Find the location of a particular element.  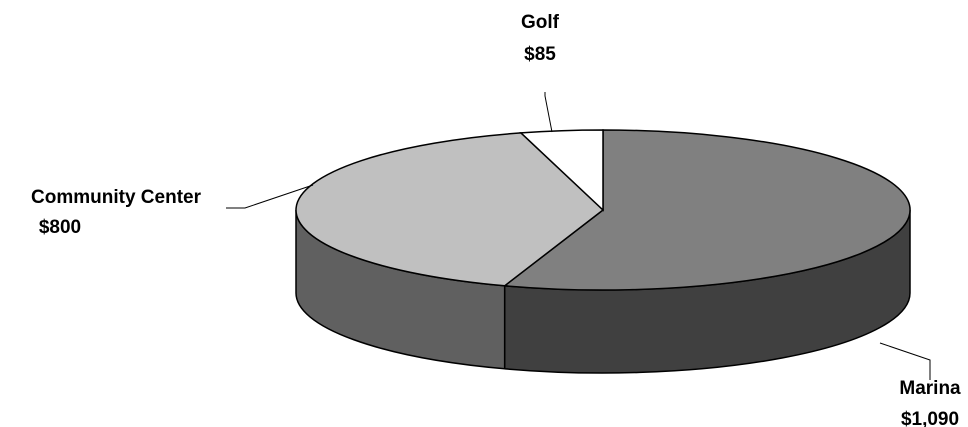

leader-line-marina is located at coordinates (905, 361).